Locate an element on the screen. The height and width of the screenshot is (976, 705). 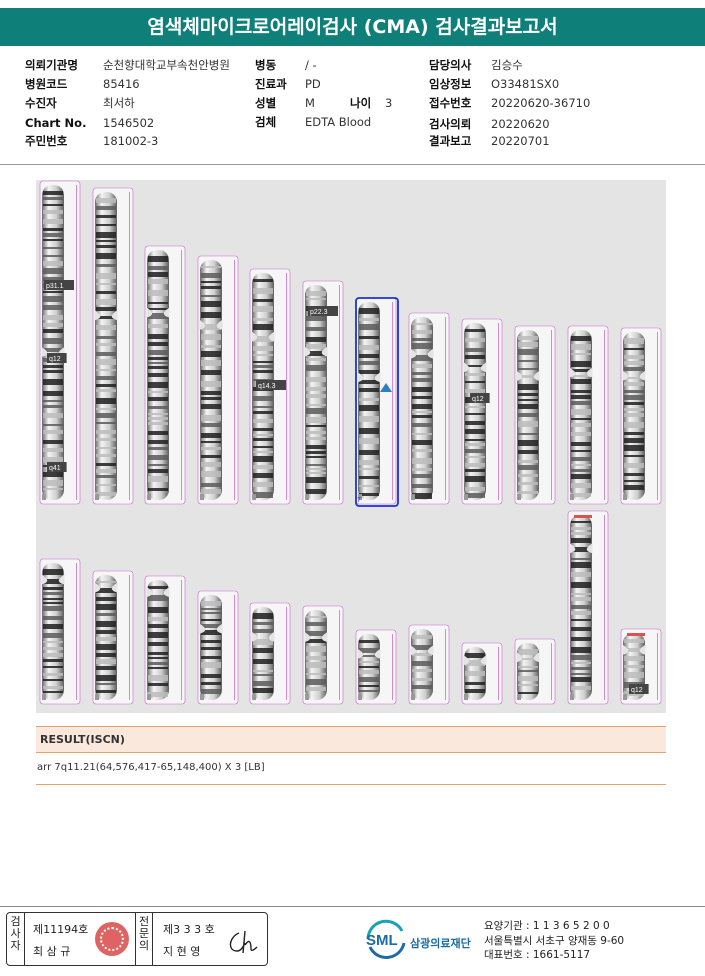
band-label-chr5-q14: q14.3 is located at coordinates (267, 386).